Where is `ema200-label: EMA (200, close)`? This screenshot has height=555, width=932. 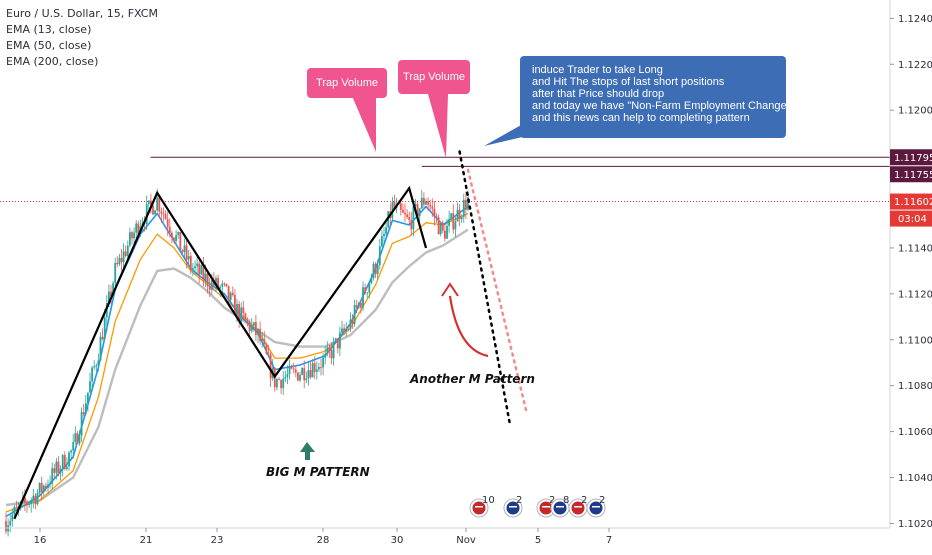
ema200-label: EMA (200, close) is located at coordinates (52, 61).